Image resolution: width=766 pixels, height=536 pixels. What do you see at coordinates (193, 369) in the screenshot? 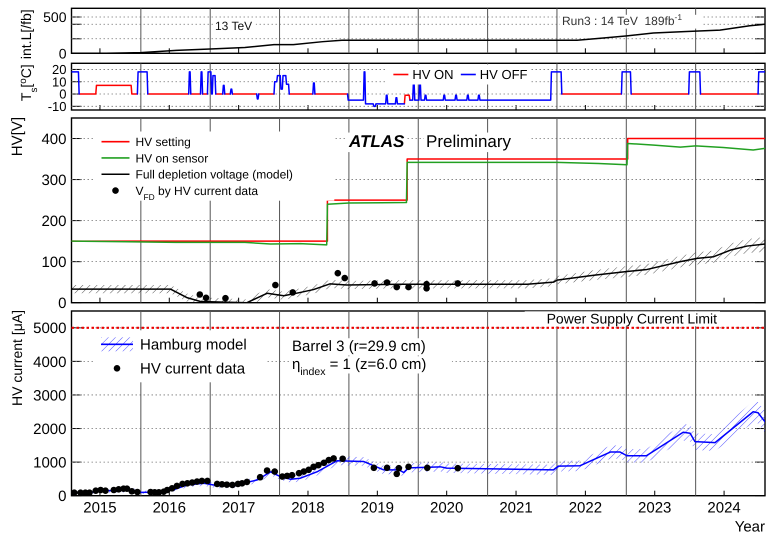
I see `legend-label: HV current data` at bounding box center [193, 369].